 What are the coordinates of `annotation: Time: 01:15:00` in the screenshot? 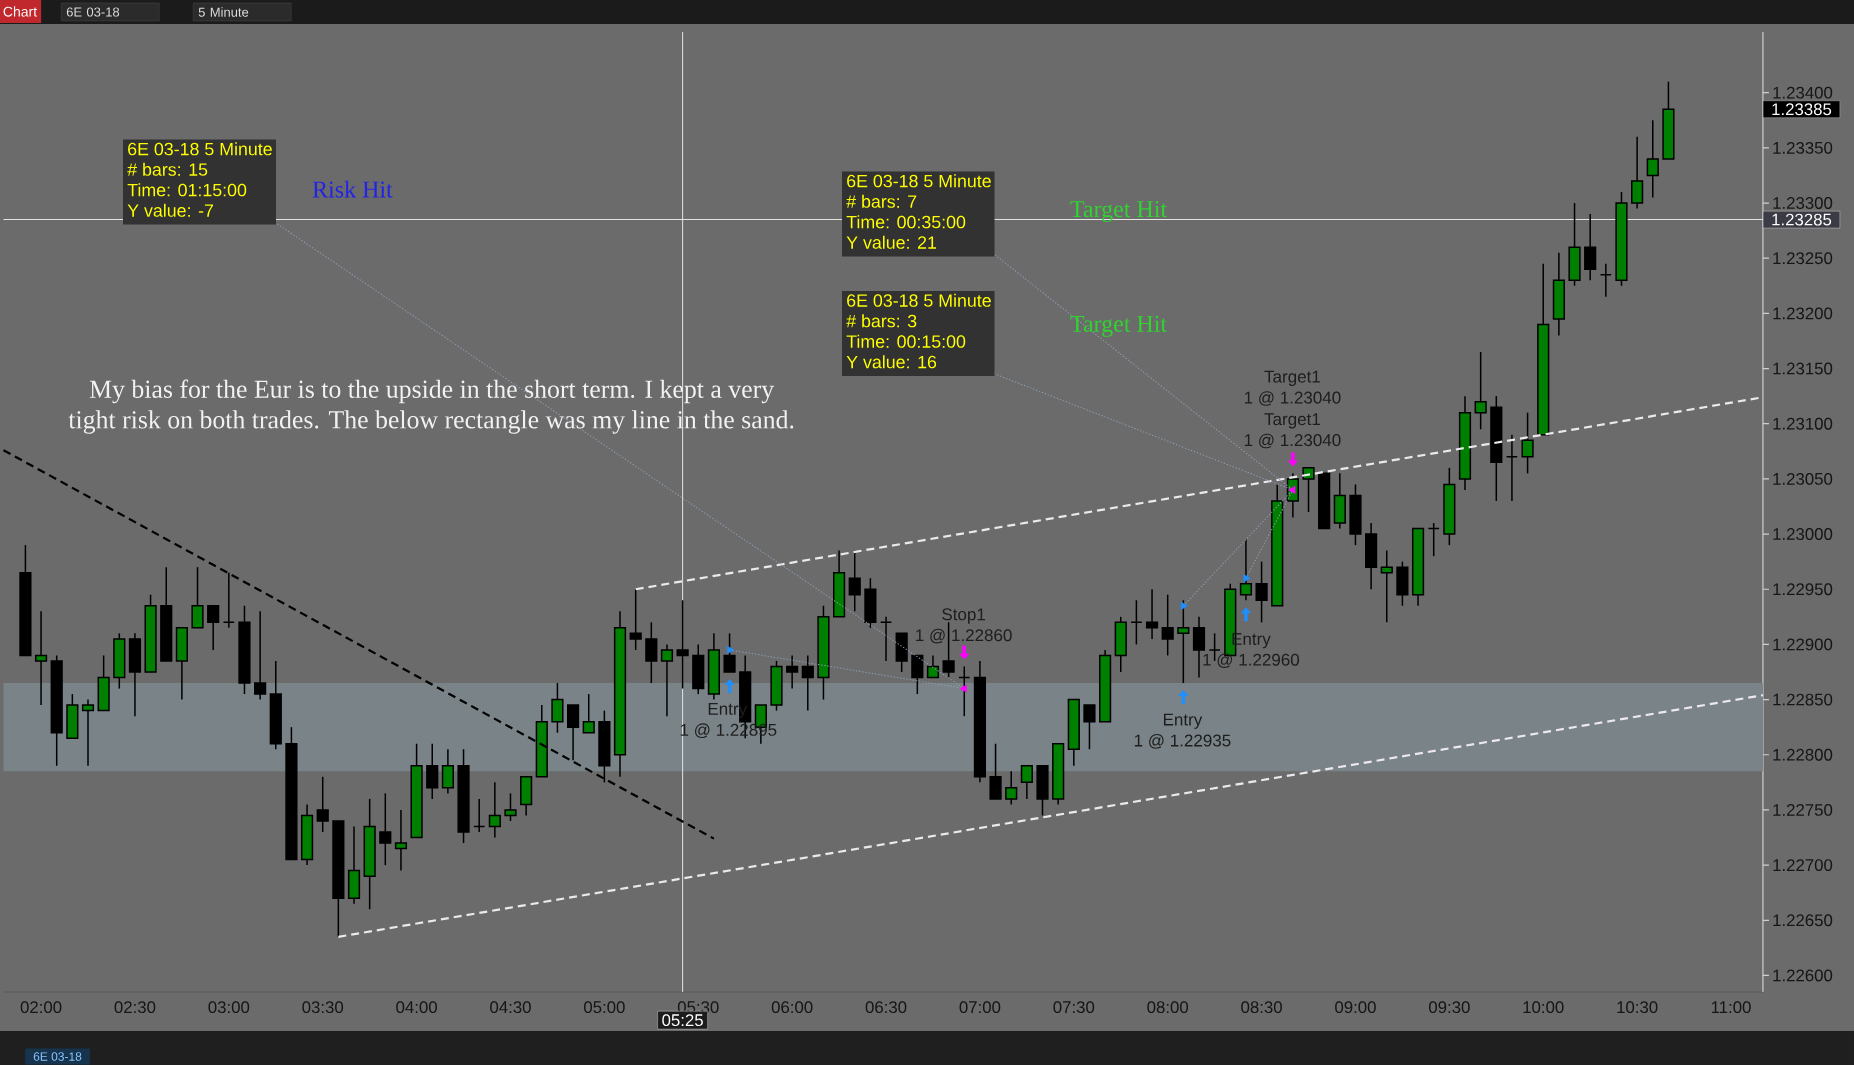 It's located at (187, 190).